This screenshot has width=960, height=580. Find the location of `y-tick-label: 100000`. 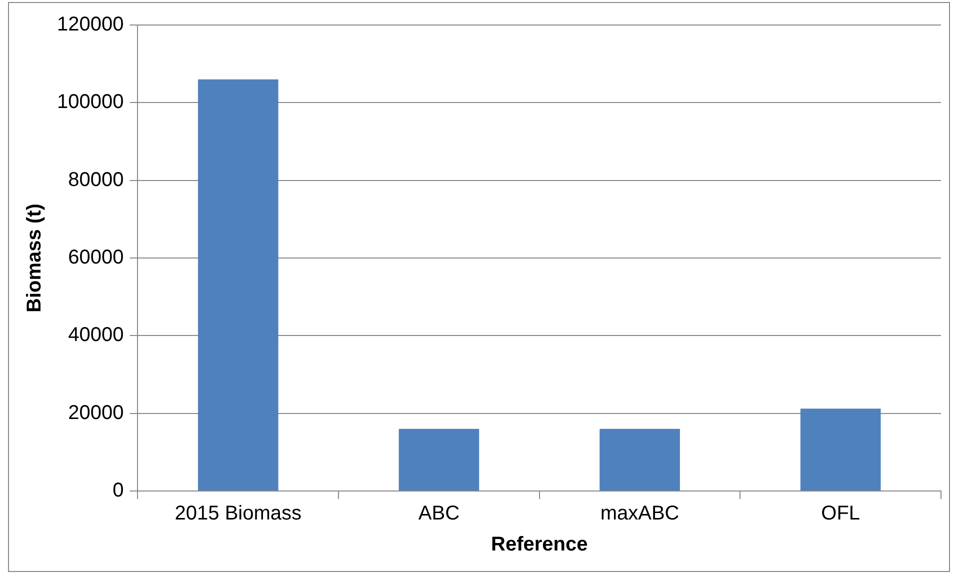

y-tick-label: 100000 is located at coordinates (90, 102).